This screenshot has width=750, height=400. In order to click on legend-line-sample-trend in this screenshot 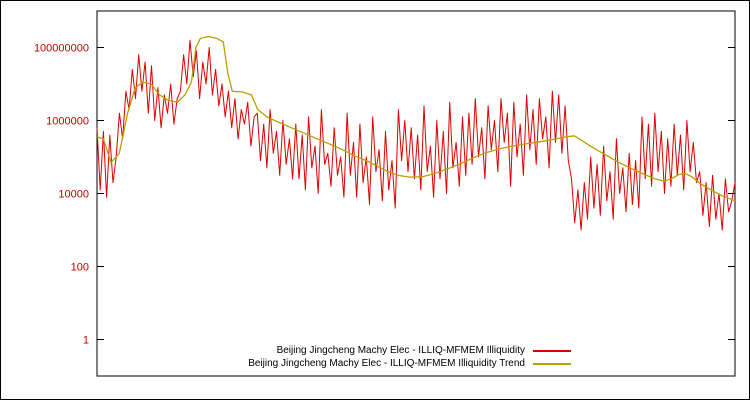, I will do `click(552, 363)`.